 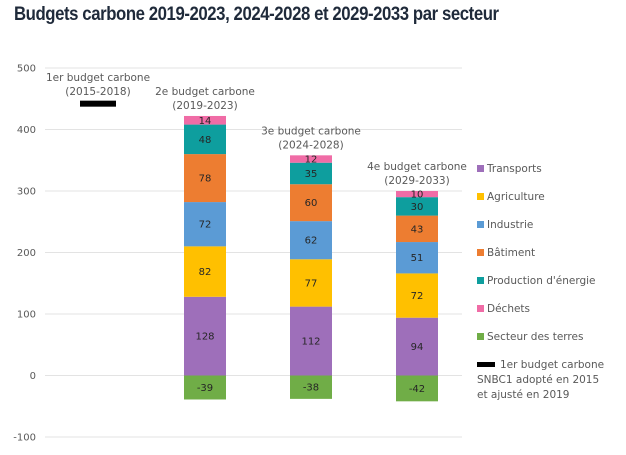 What do you see at coordinates (510, 225) in the screenshot?
I see `legend-label: Industrie` at bounding box center [510, 225].